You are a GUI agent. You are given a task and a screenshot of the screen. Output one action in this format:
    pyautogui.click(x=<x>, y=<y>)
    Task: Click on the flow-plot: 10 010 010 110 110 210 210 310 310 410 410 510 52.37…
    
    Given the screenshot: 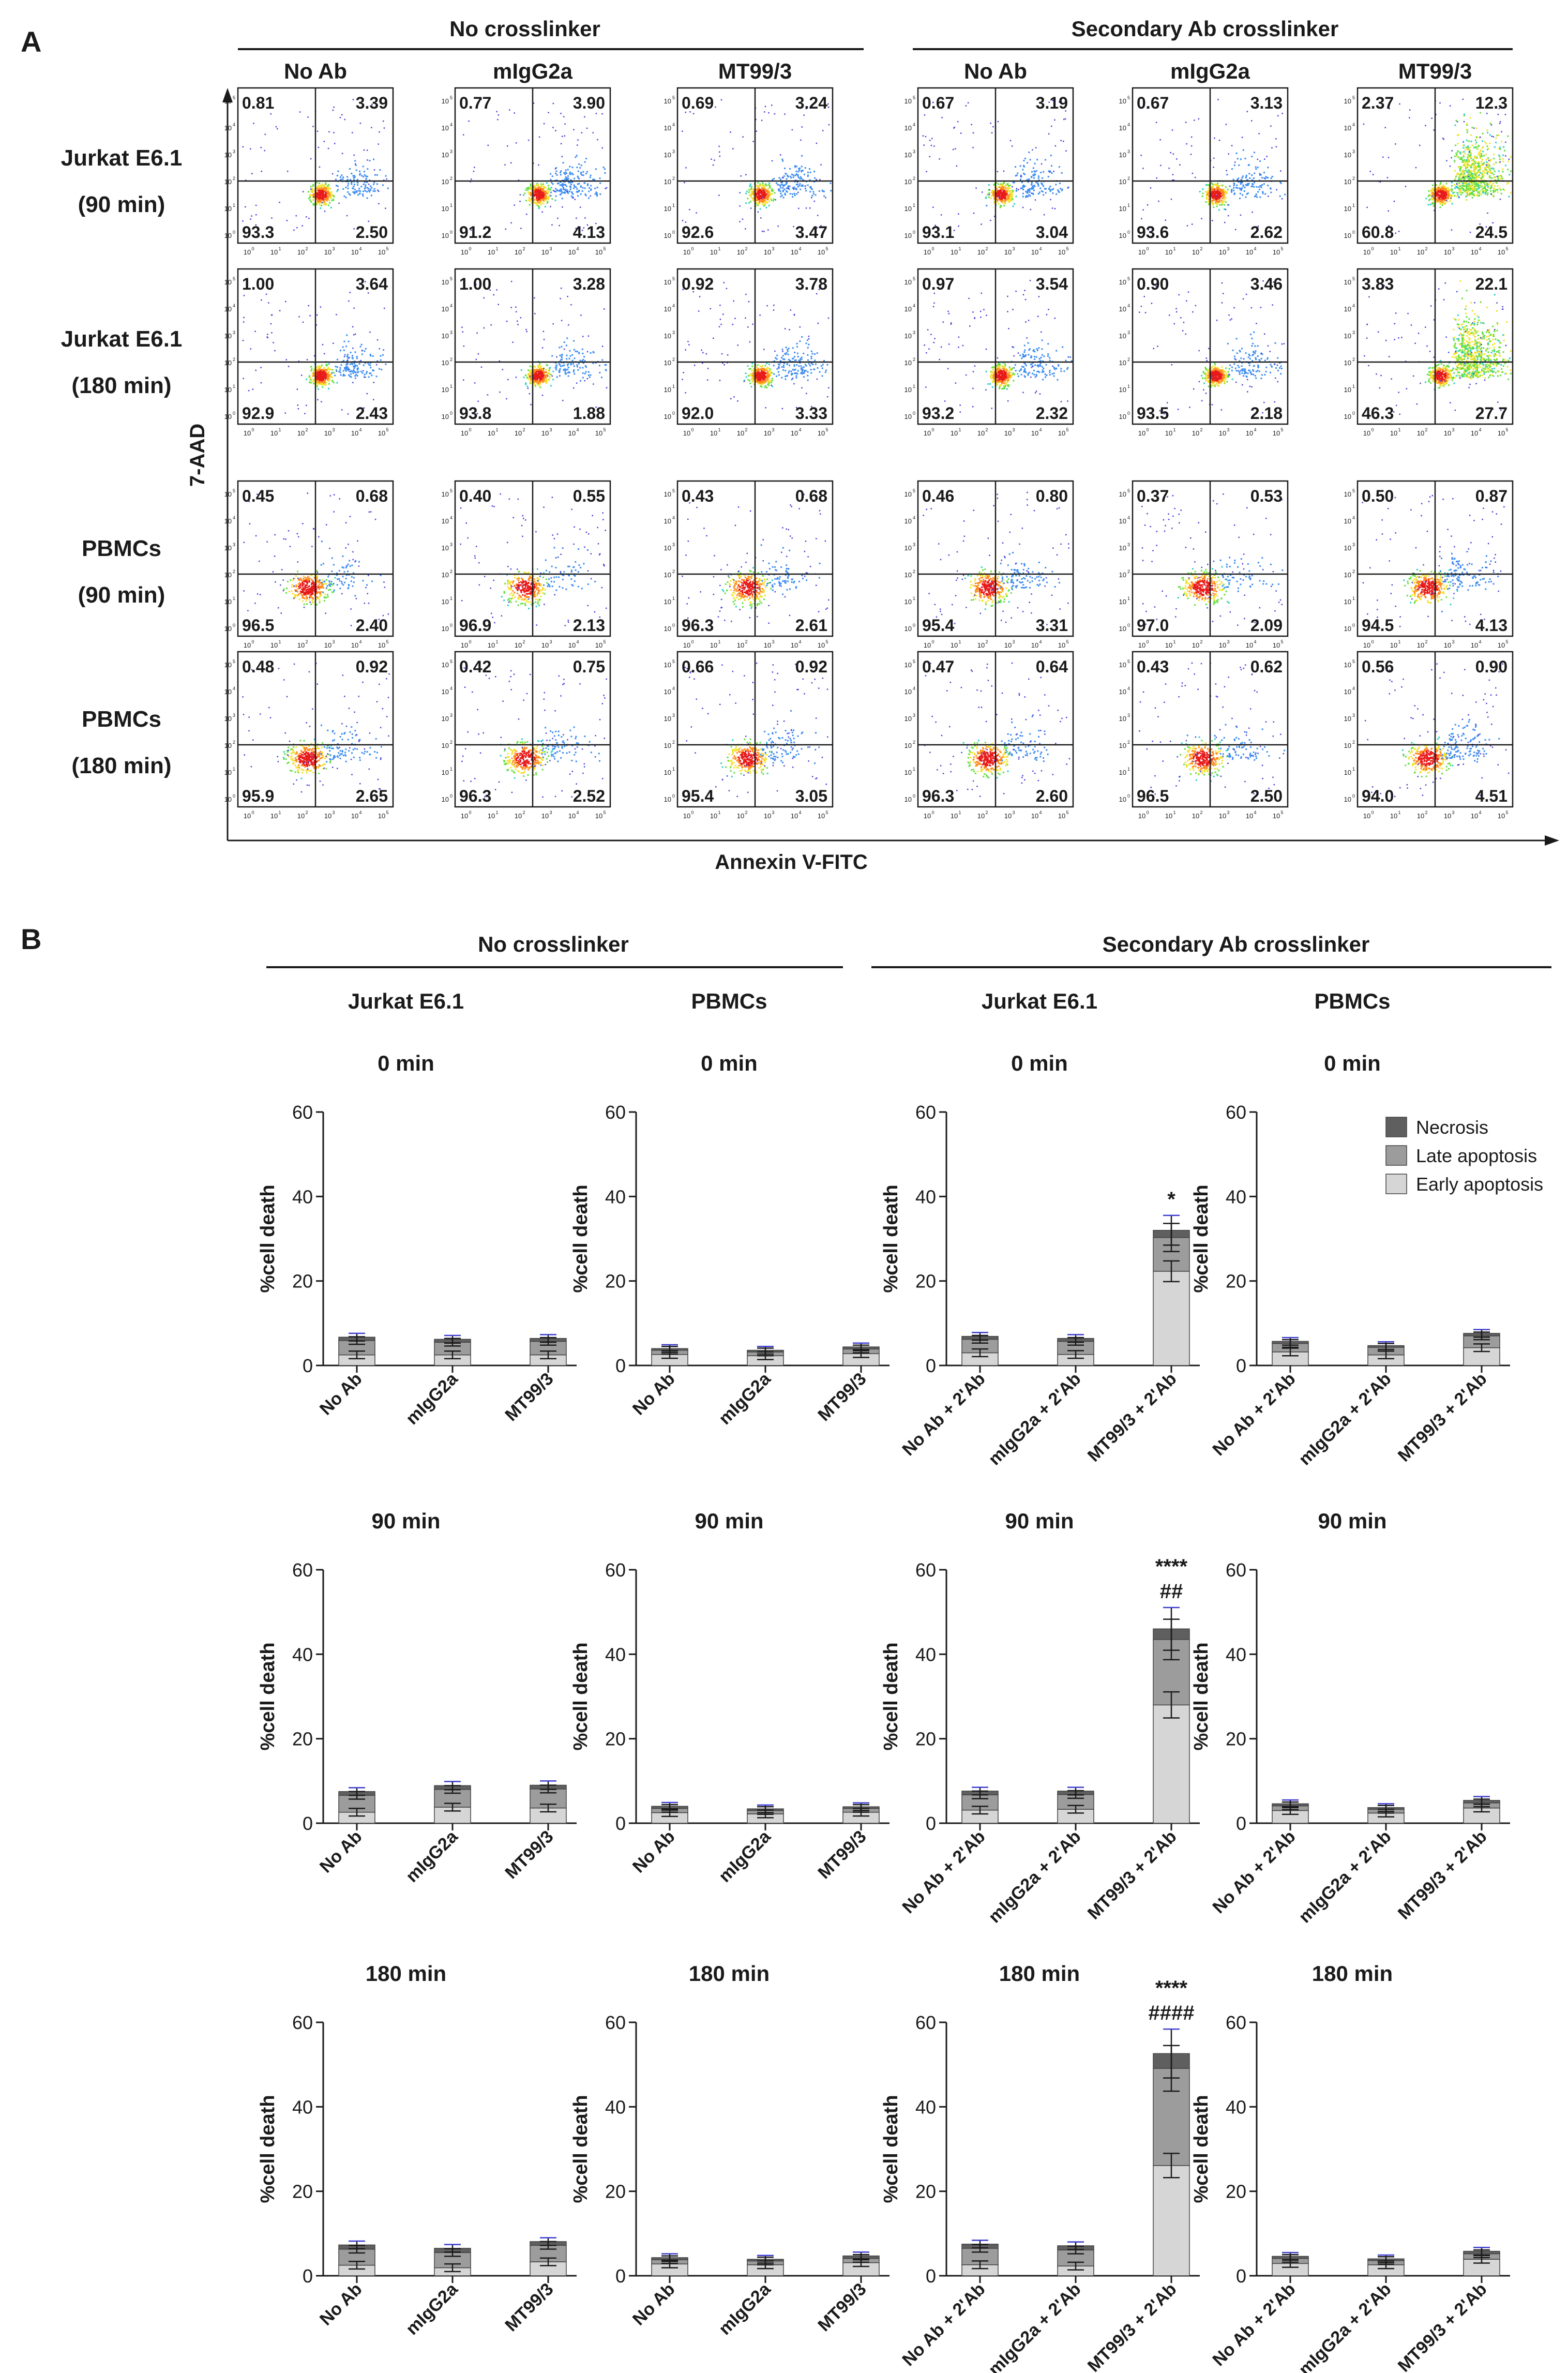 What is the action you would take?
    pyautogui.click(x=1429, y=171)
    